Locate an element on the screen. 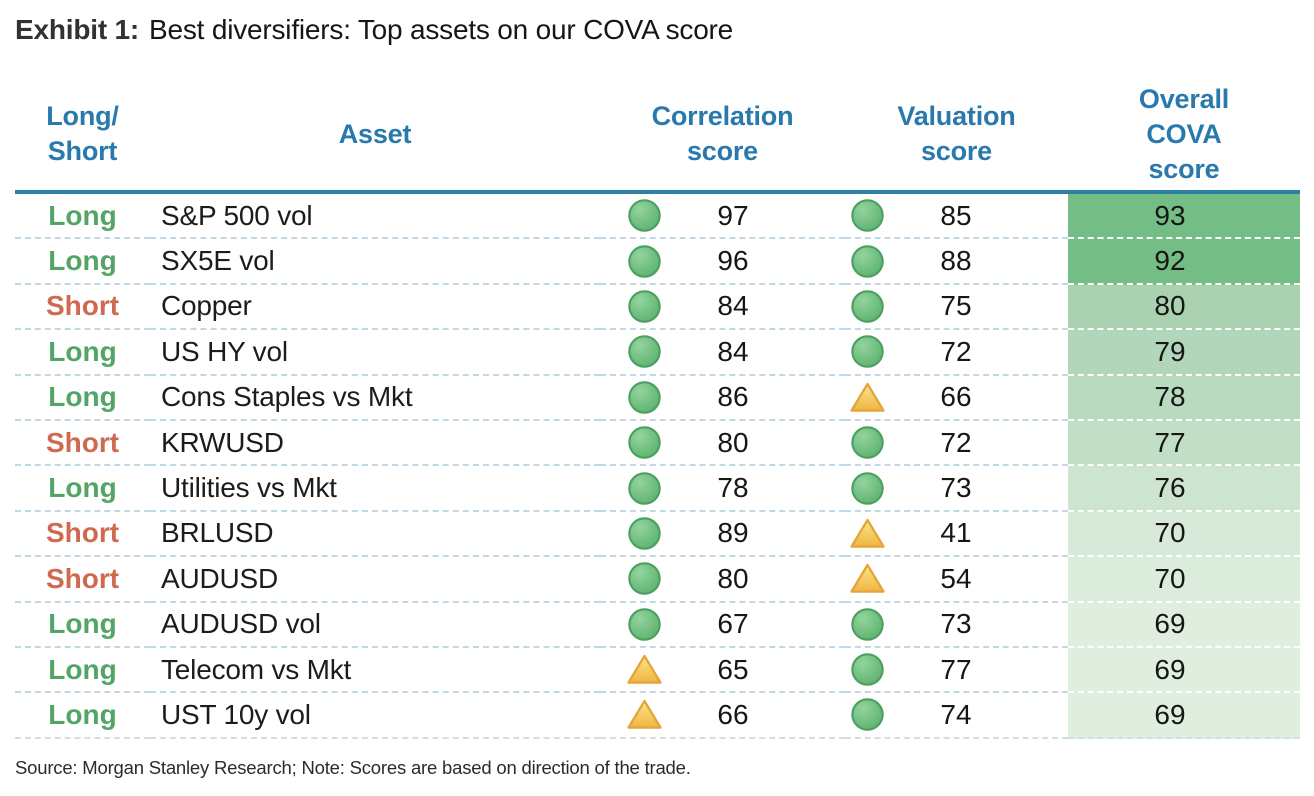  table-row: Short Copper 84 75 80 is located at coordinates (657, 307).